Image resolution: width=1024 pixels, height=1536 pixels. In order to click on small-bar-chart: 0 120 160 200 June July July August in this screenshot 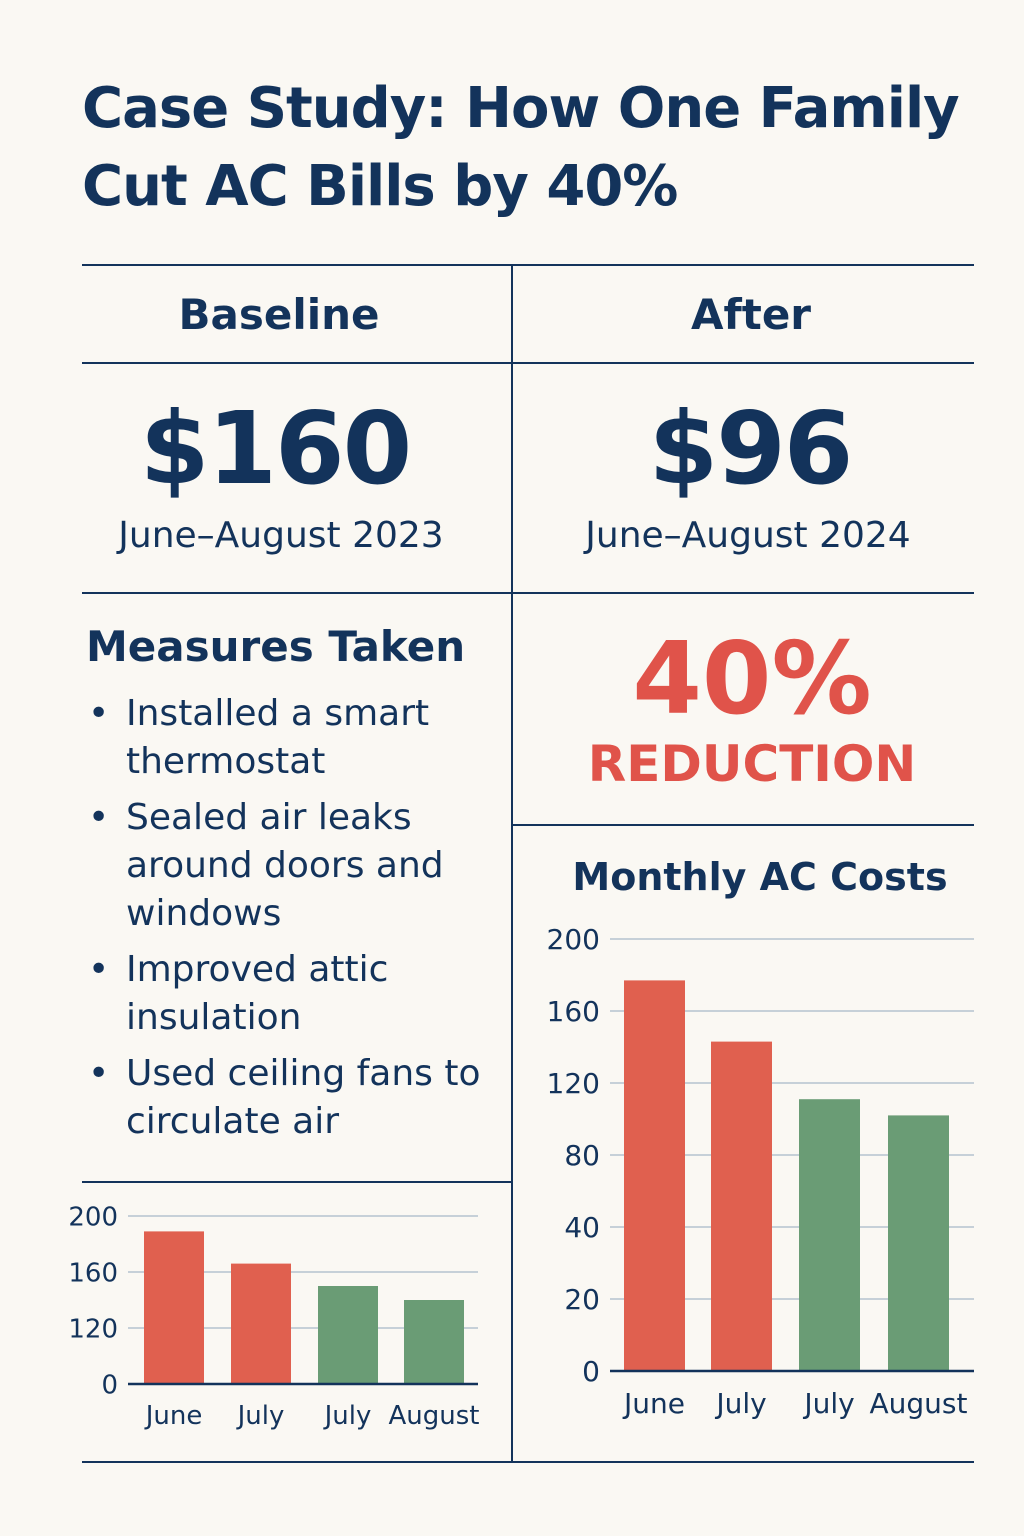, I will do `click(274, 1316)`.